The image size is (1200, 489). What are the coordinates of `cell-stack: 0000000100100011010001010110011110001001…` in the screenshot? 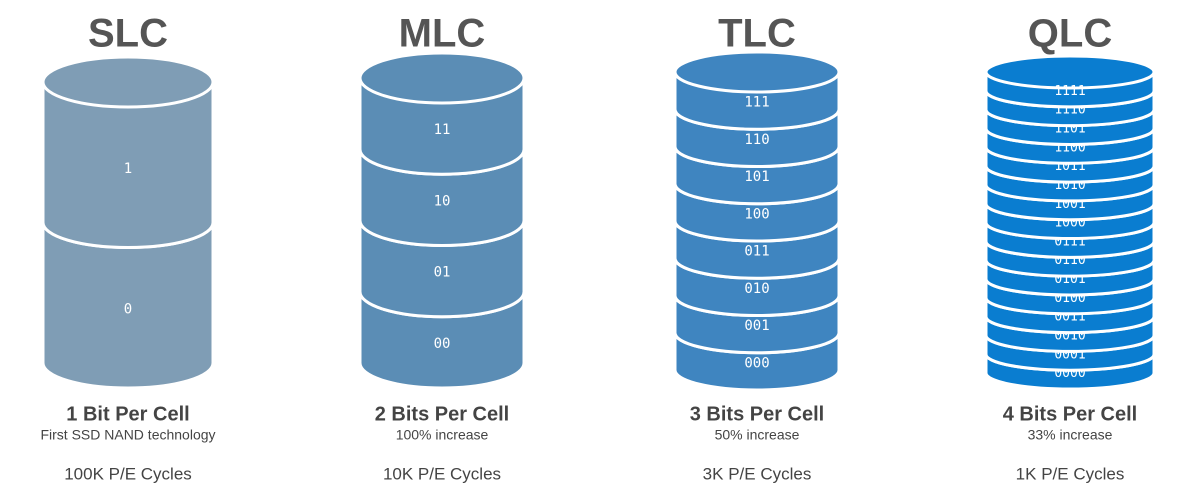 It's located at (1070, 222).